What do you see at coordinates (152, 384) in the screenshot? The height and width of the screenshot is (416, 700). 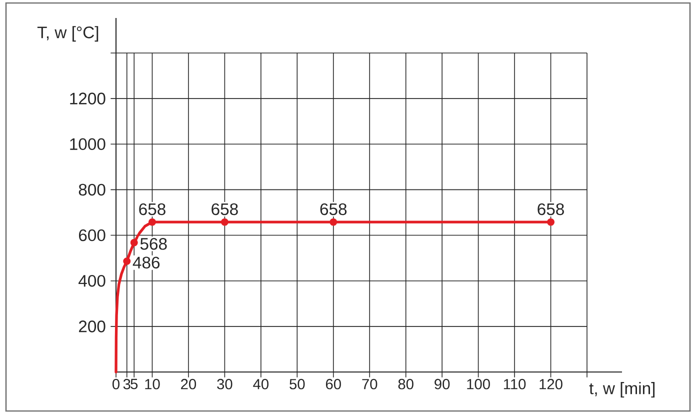 I see `x-tick-label: 10` at bounding box center [152, 384].